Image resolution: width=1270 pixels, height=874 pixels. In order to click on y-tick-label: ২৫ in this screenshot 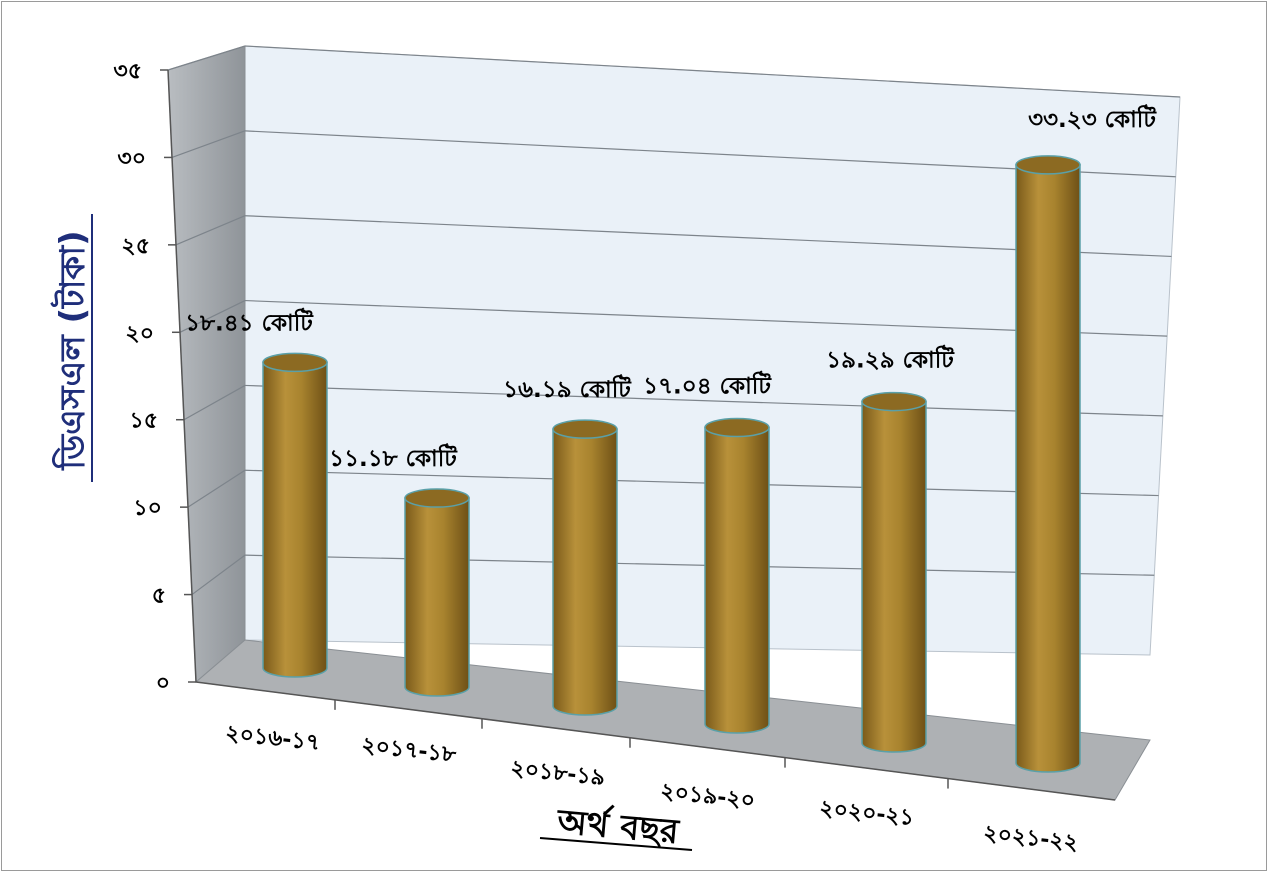, I will do `click(135, 246)`.